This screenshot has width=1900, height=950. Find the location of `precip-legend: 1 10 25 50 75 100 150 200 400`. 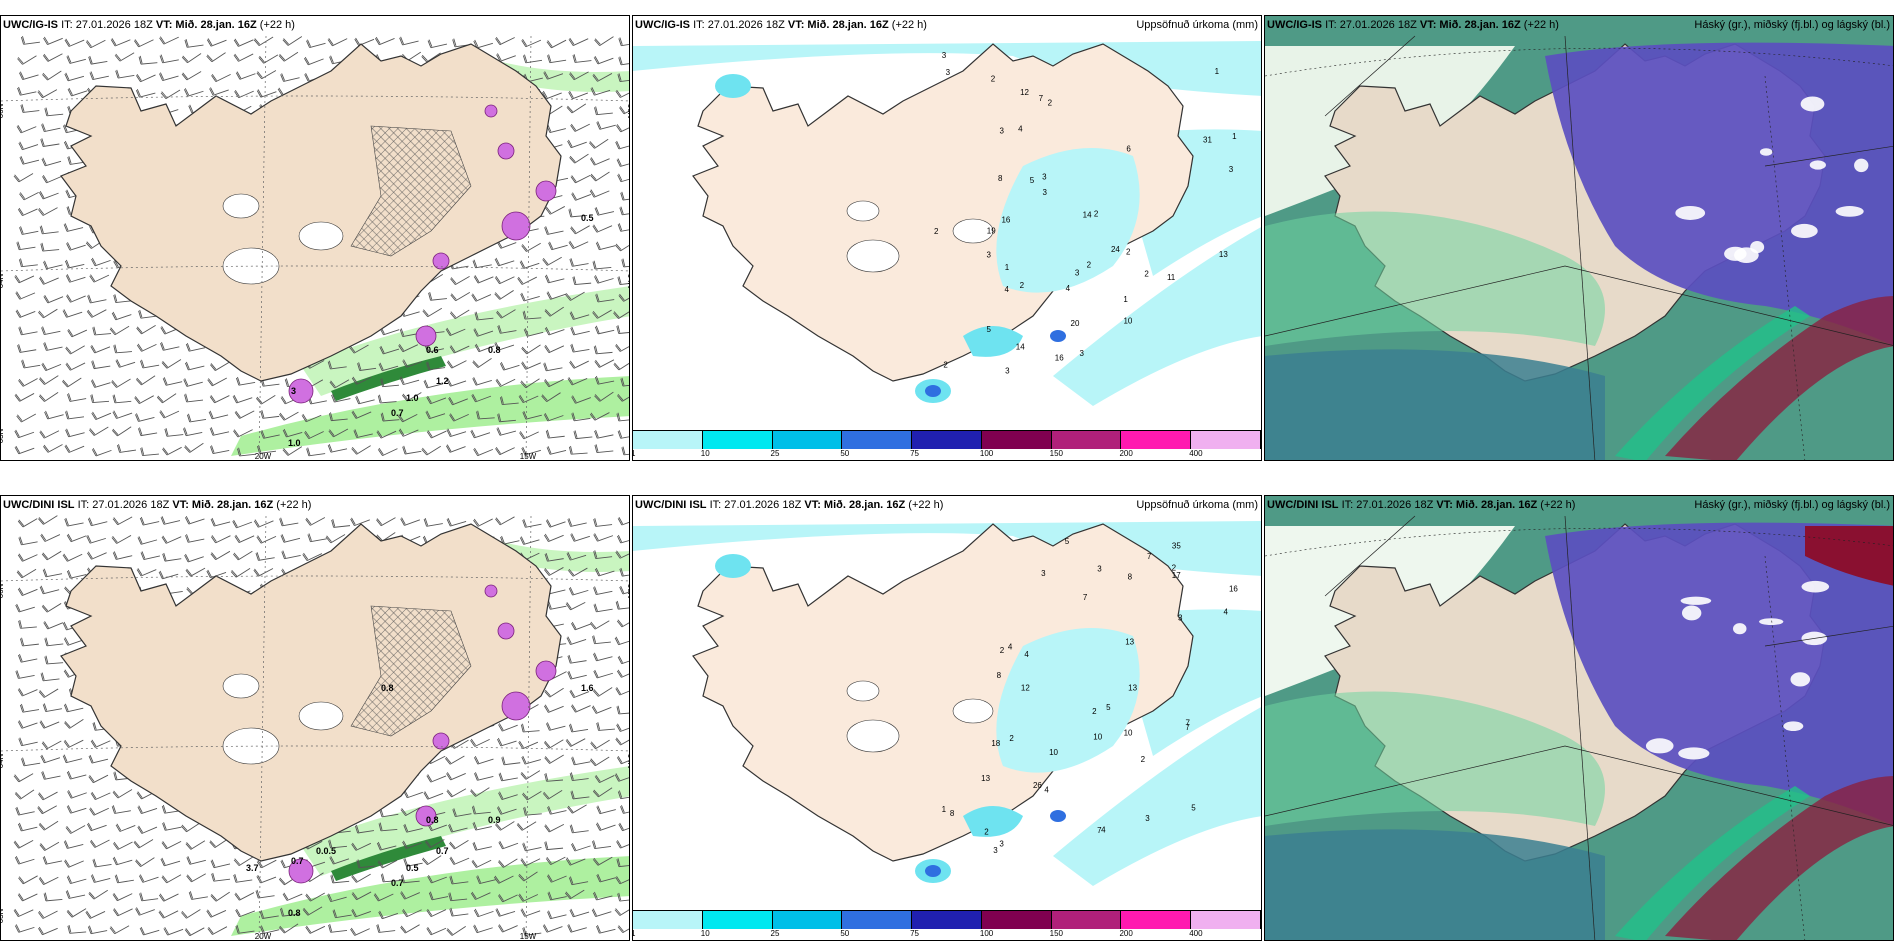

precip-legend: 1 10 25 50 75 100 150 200 400 is located at coordinates (947, 925).